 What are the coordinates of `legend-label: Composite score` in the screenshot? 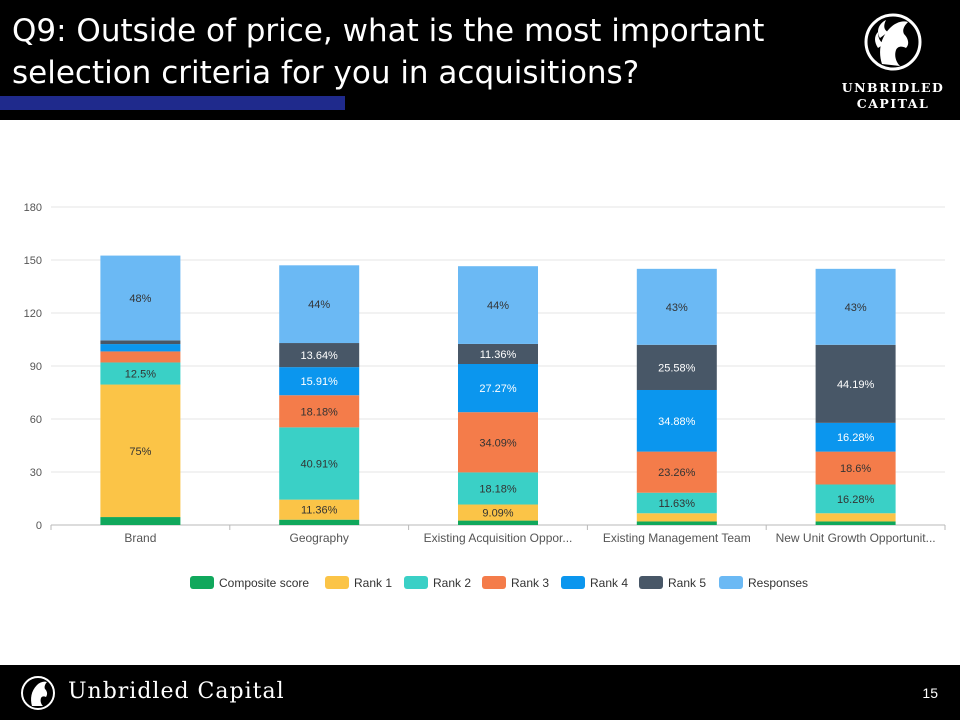 It's located at (264, 583).